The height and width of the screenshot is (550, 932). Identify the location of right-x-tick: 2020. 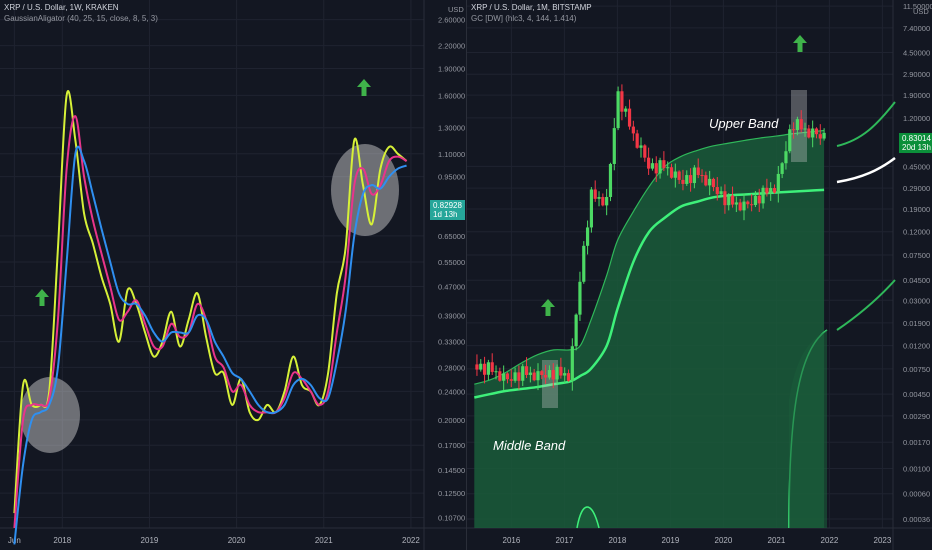
(724, 540).